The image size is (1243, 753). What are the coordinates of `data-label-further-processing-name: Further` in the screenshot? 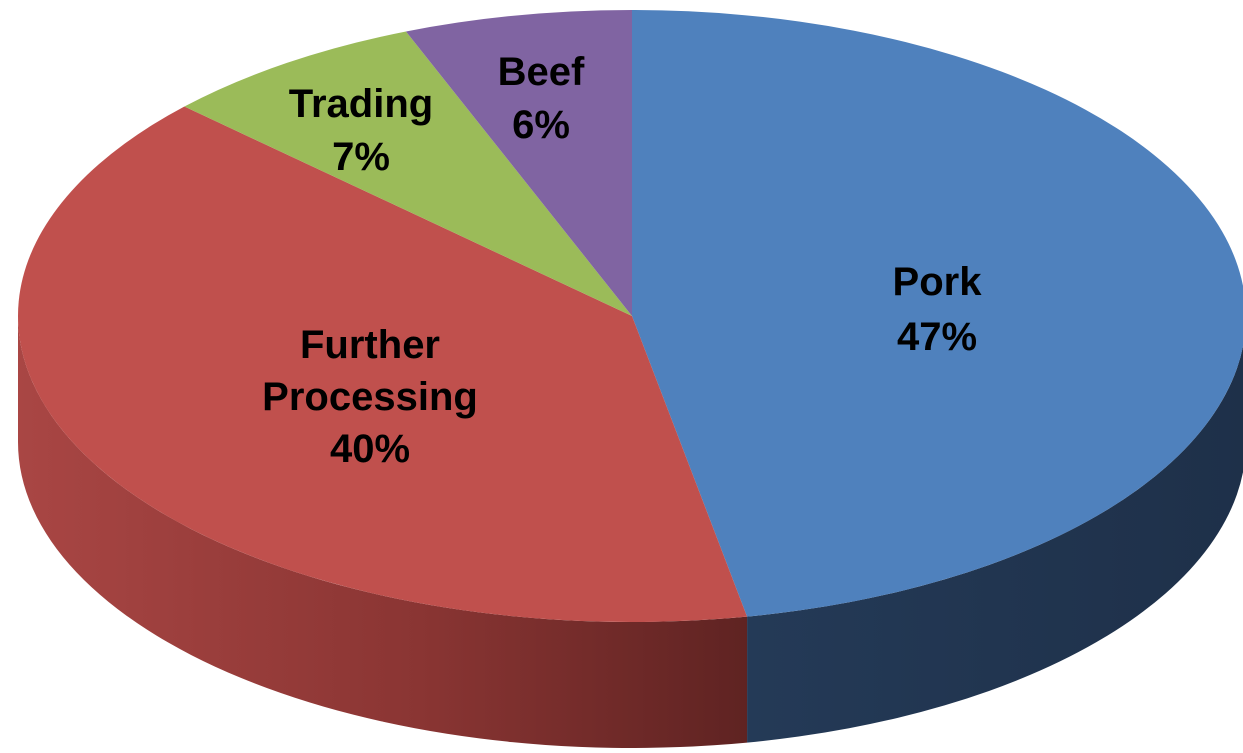 It's located at (370, 345).